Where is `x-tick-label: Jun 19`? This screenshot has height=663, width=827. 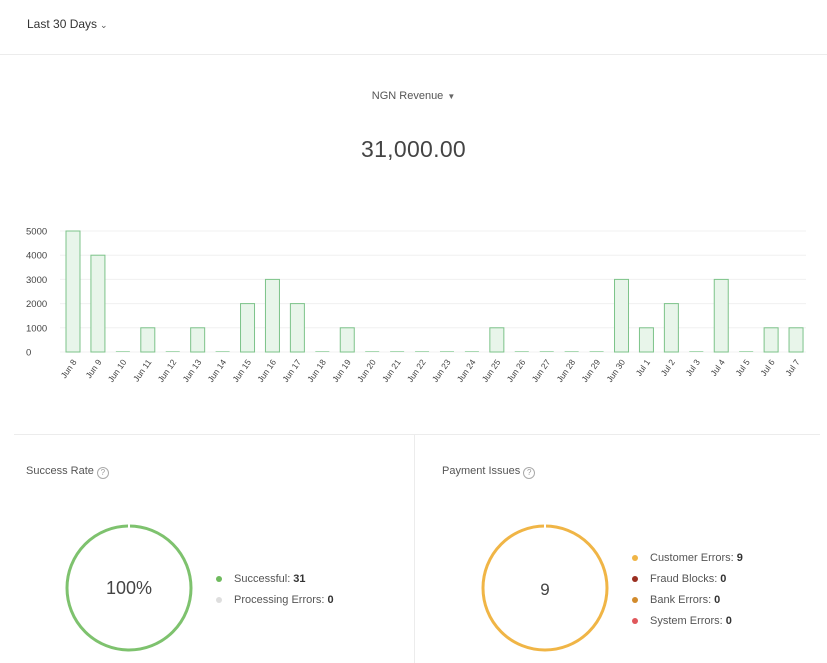
x-tick-label: Jun 19 is located at coordinates (341, 370).